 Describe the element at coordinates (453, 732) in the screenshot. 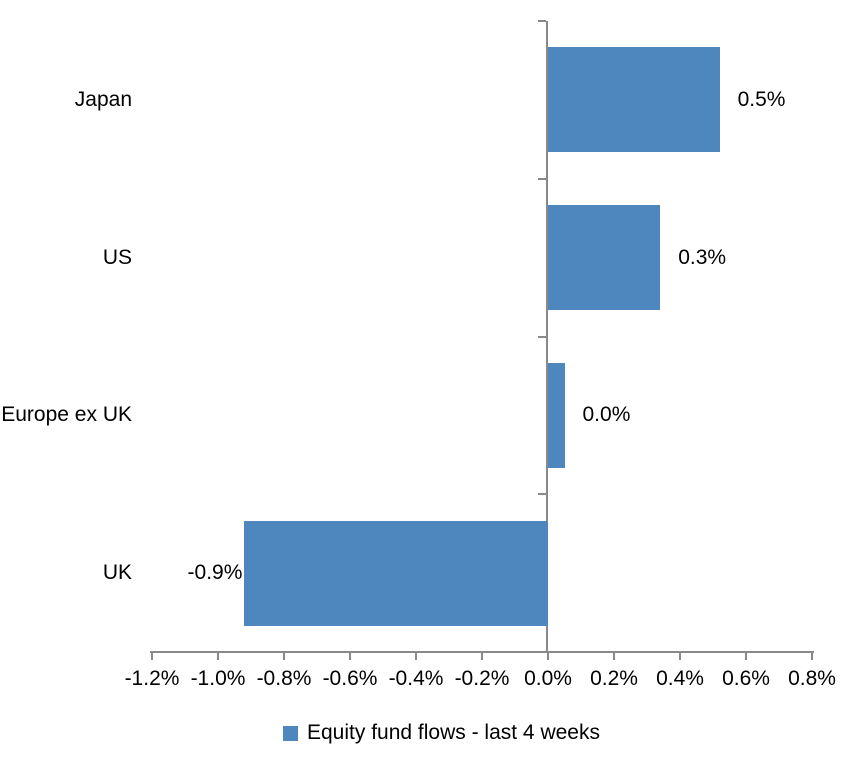

I see `legend-label: Equity fund flows - last 4 weeks` at that location.